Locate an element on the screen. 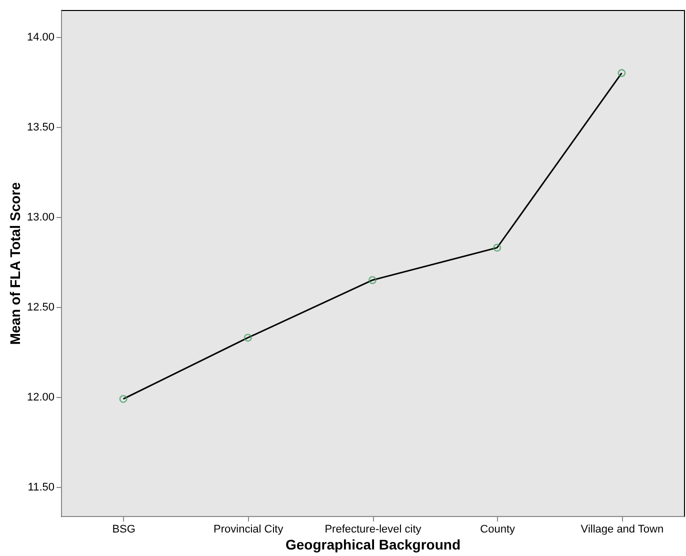 The width and height of the screenshot is (686, 556). y-tick-label: 12.50 is located at coordinates (40, 308).